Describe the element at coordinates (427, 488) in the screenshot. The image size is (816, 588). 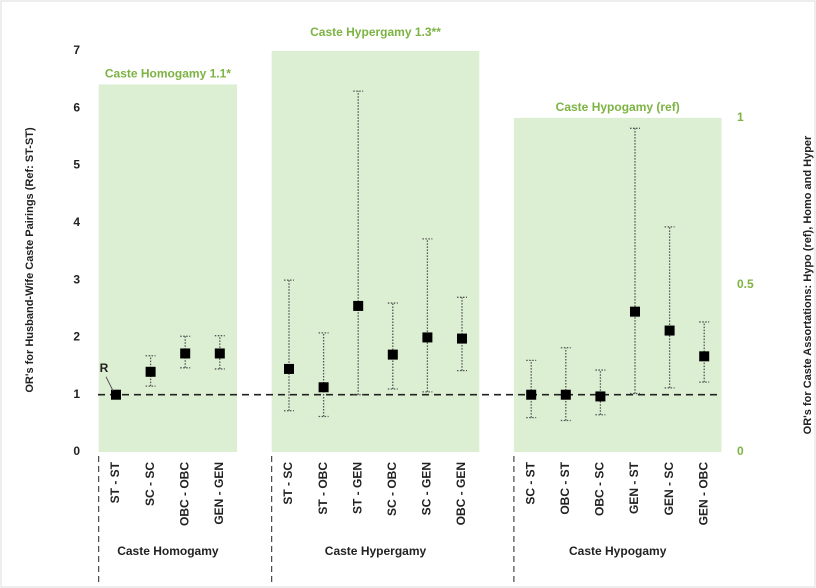
I see `x-tick-label: SC - GEN` at that location.